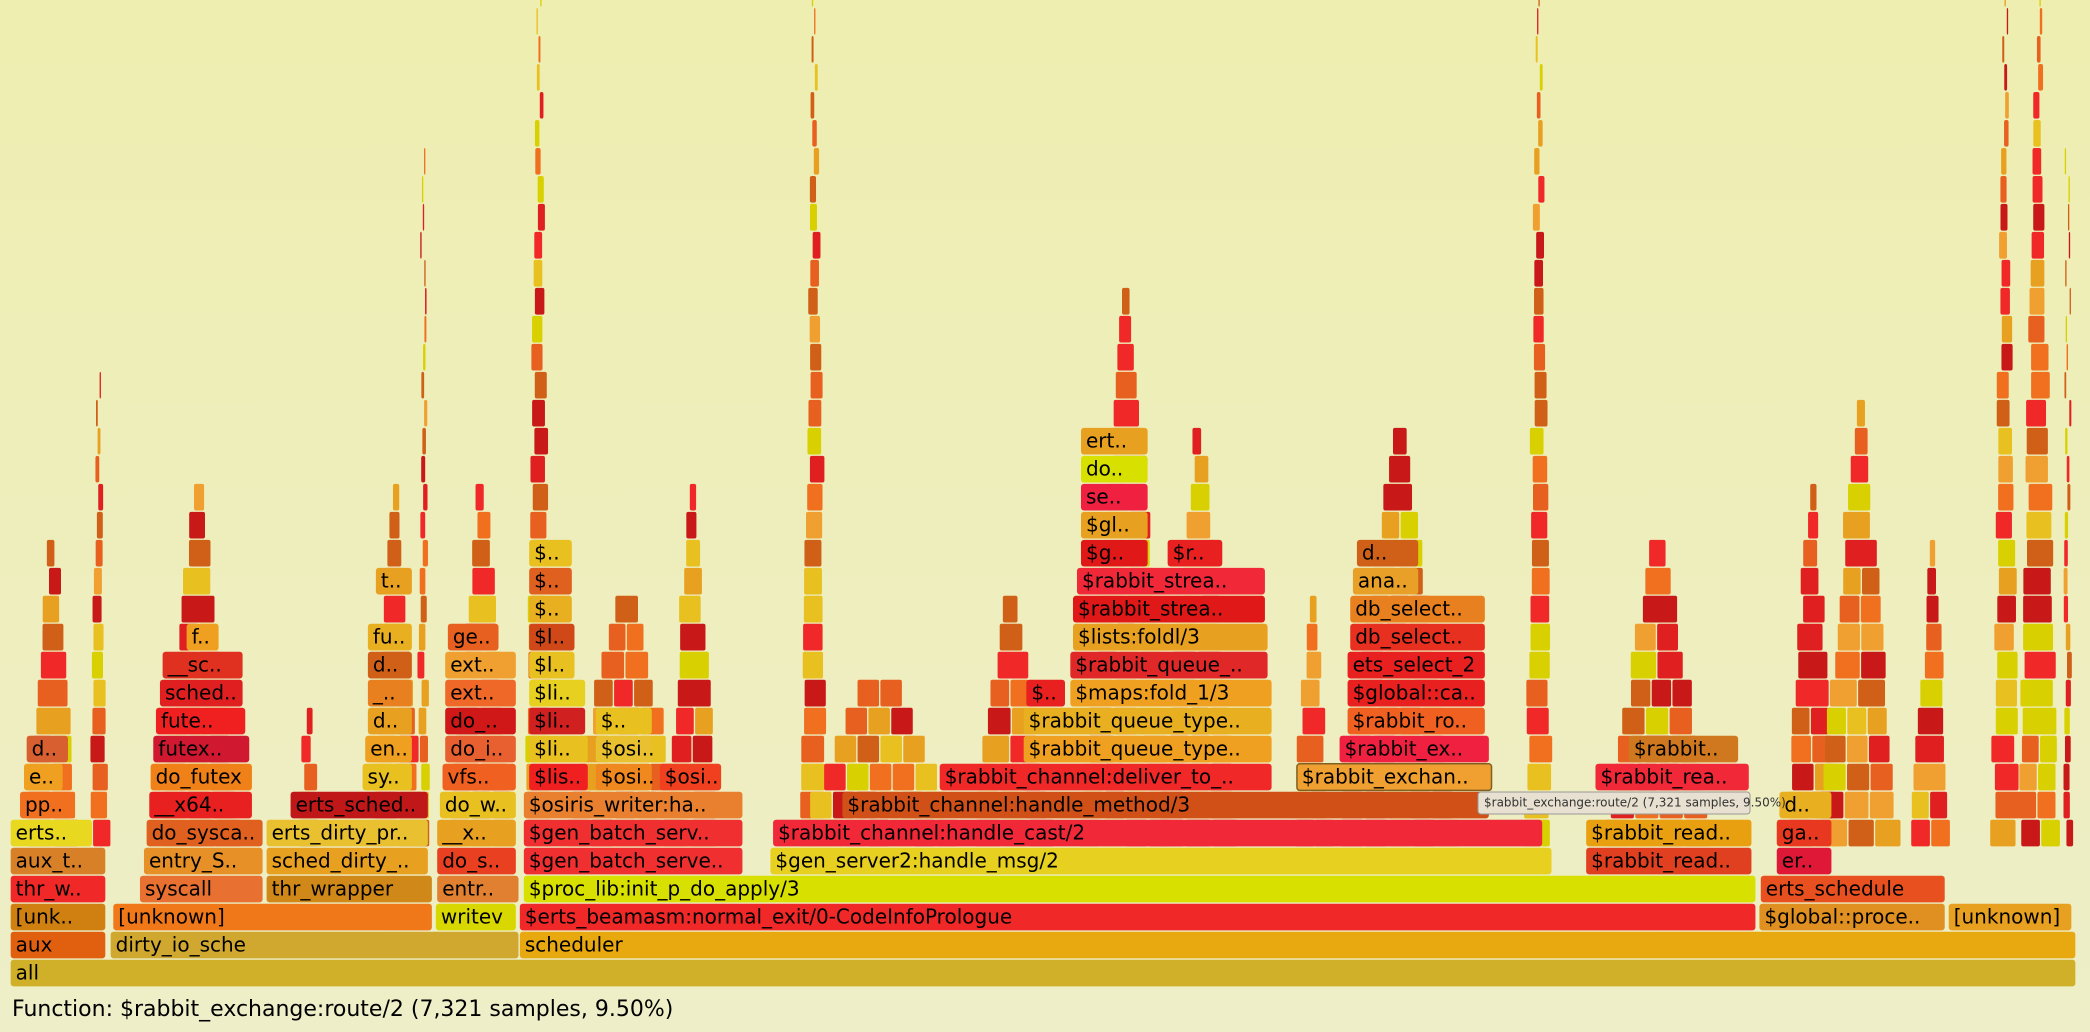  I want to click on frame: f.., so click(202, 637).